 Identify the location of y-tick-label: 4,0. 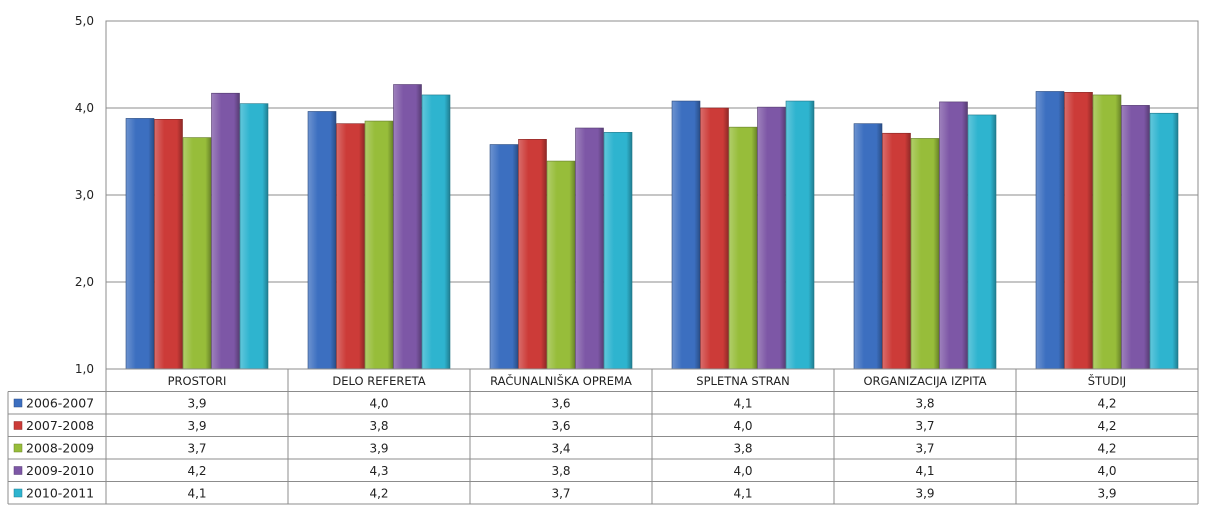
(84, 108).